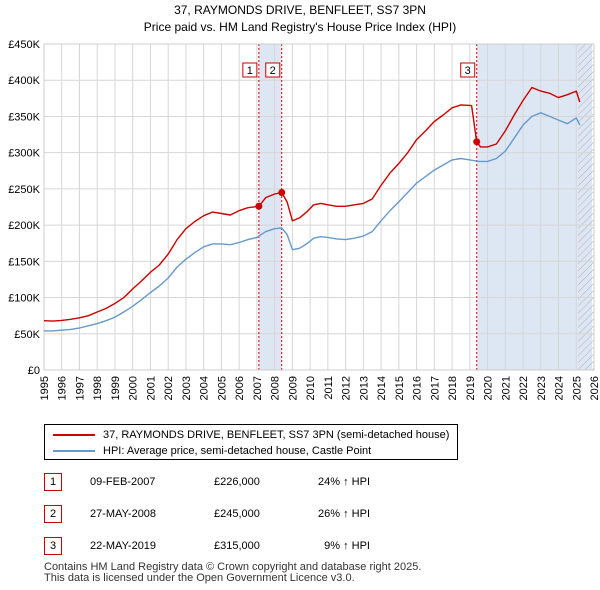 This screenshot has width=600, height=590. I want to click on x-tick-label: 2006, so click(240, 388).